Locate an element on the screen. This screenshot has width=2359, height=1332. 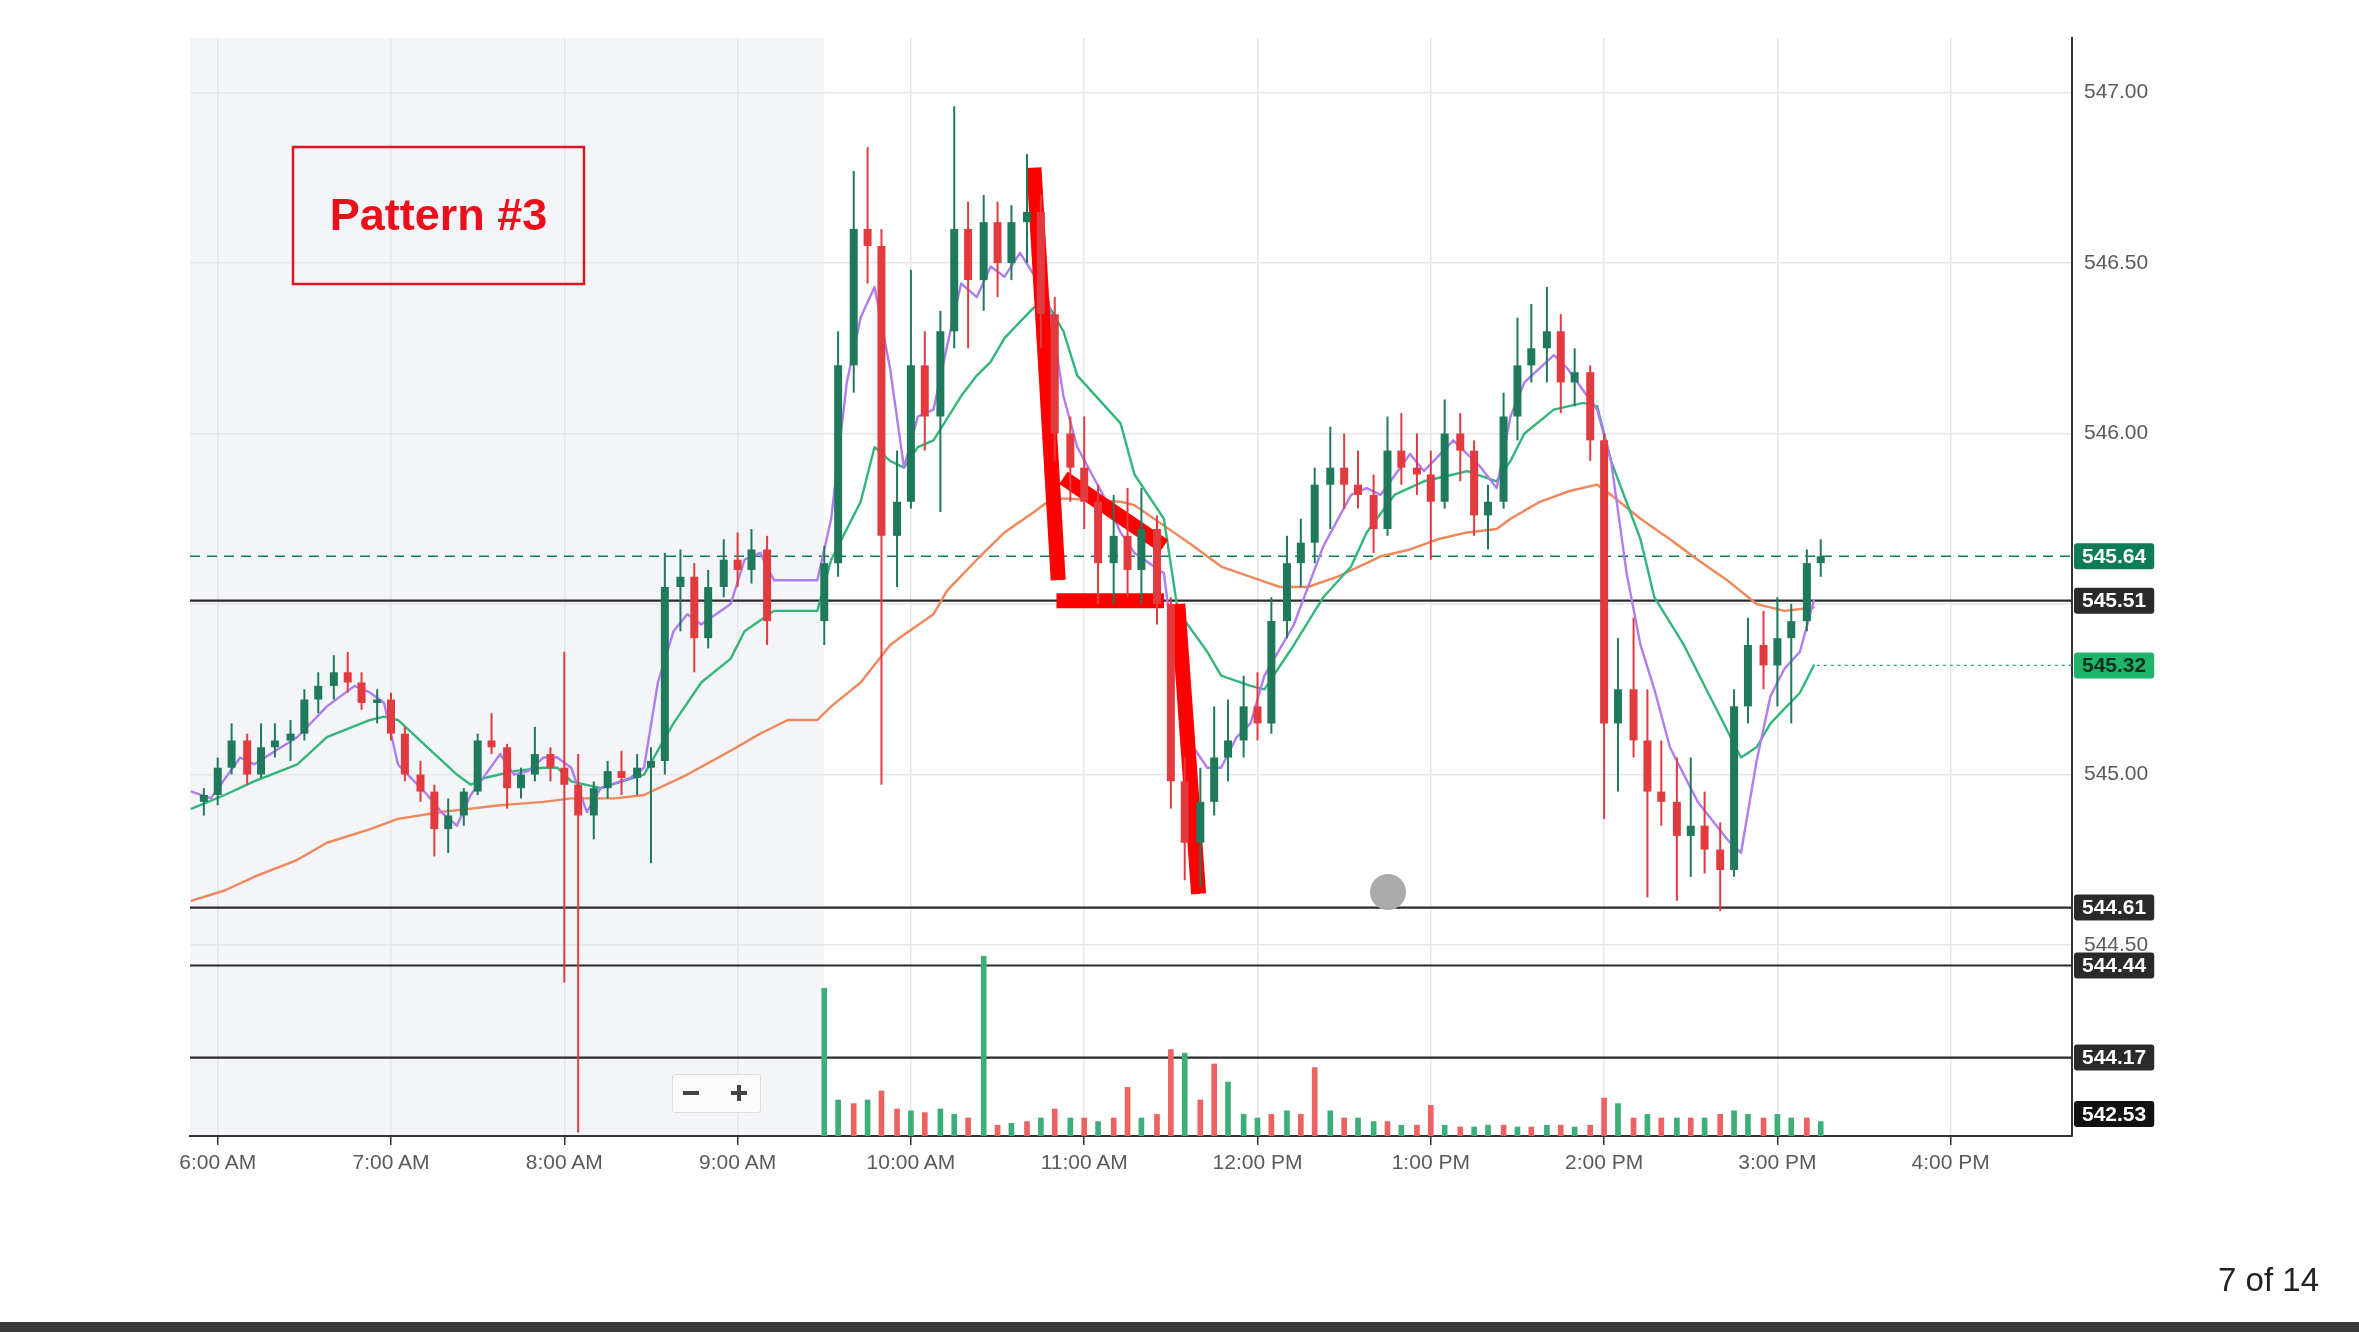
x-tick-label: 7:00 AM is located at coordinates (391, 1162).